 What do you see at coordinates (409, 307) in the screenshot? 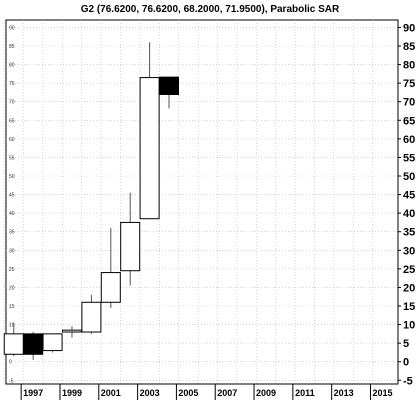
I see `y-tick-label: 15` at bounding box center [409, 307].